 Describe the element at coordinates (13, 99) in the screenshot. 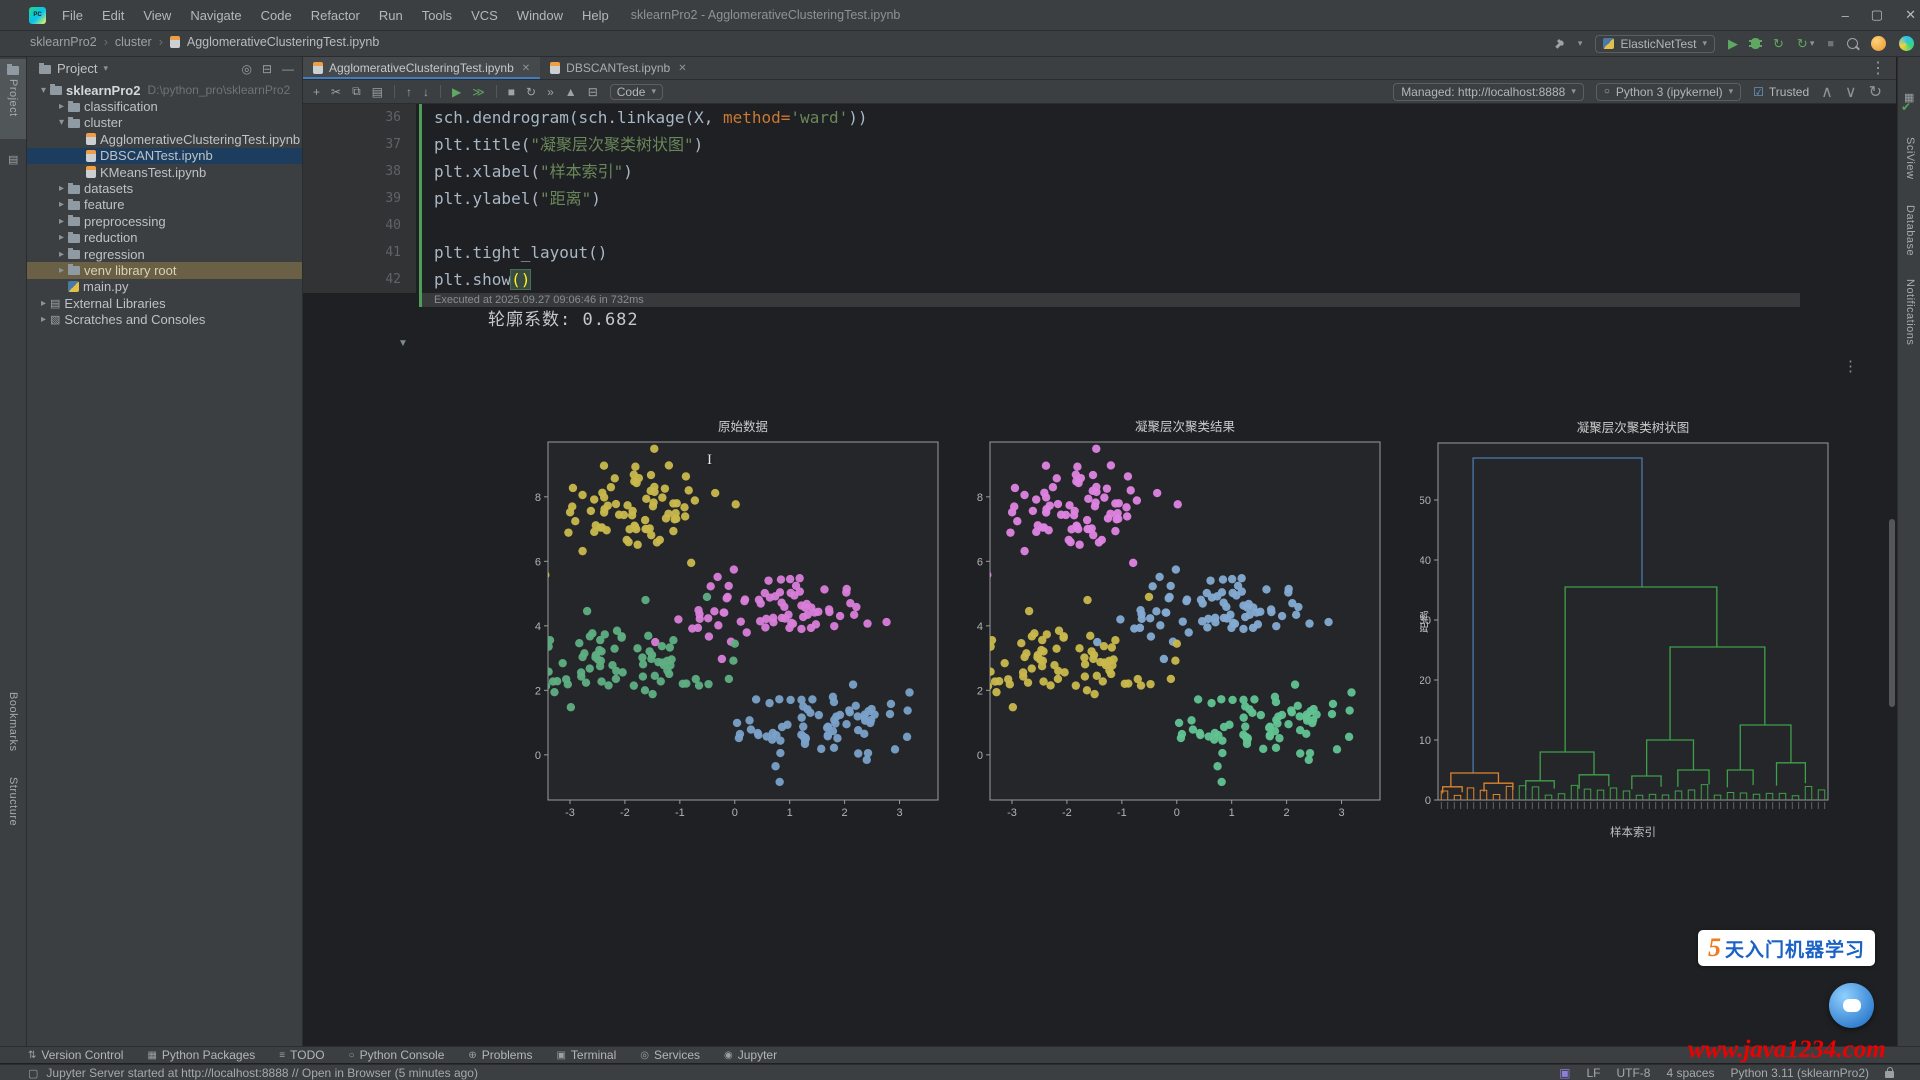

I see `stripe-tab-project: Project` at that location.